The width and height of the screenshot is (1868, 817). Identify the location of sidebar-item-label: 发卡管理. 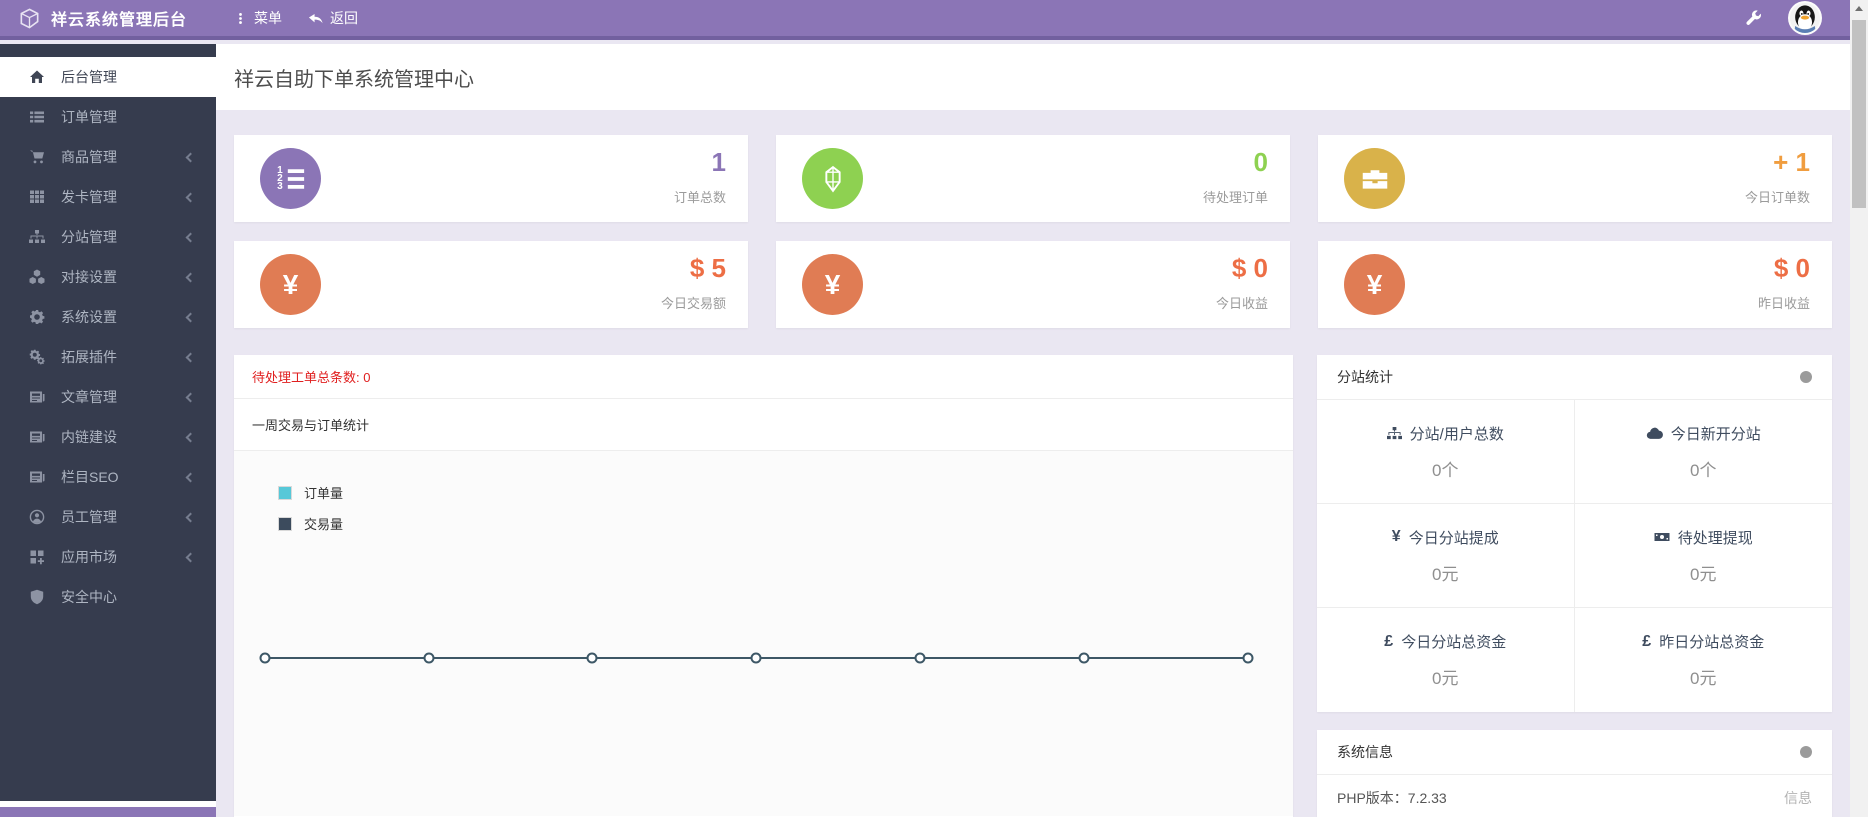
(89, 197).